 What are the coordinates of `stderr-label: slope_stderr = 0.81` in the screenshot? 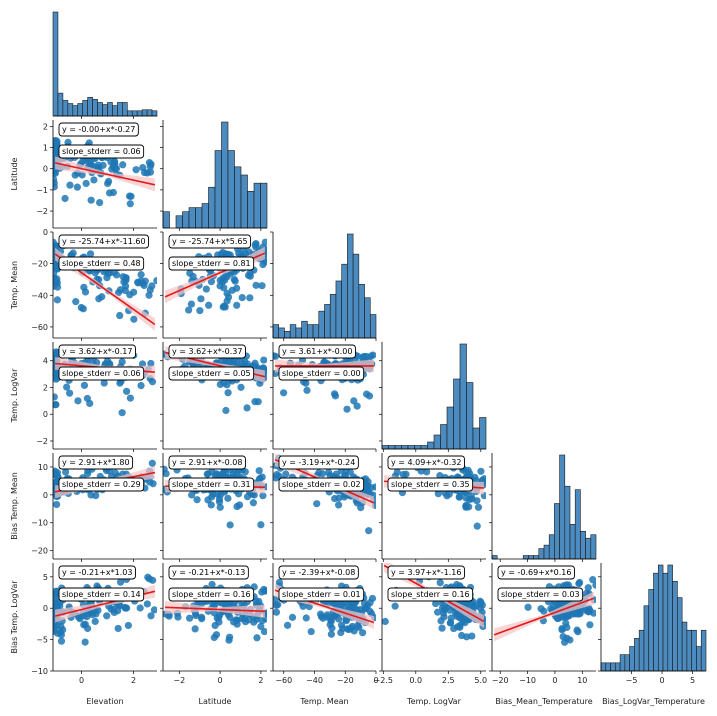 It's located at (211, 263).